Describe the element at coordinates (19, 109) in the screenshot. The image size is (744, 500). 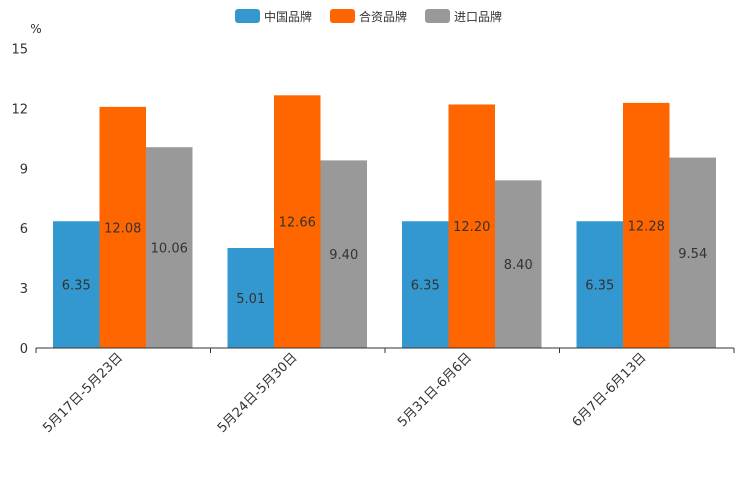
I see `y-tick-label: 12` at that location.